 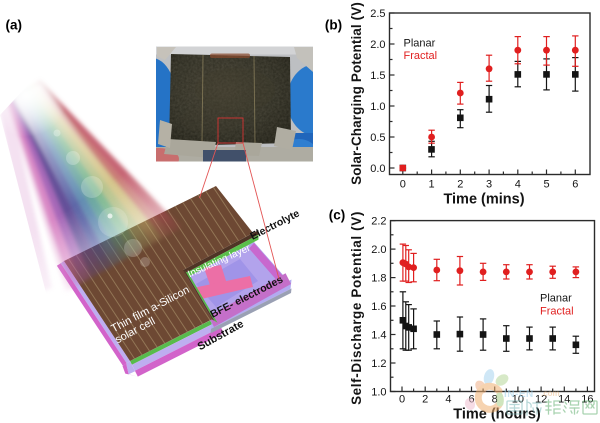 I want to click on svg-text: (c), so click(x=337, y=215).